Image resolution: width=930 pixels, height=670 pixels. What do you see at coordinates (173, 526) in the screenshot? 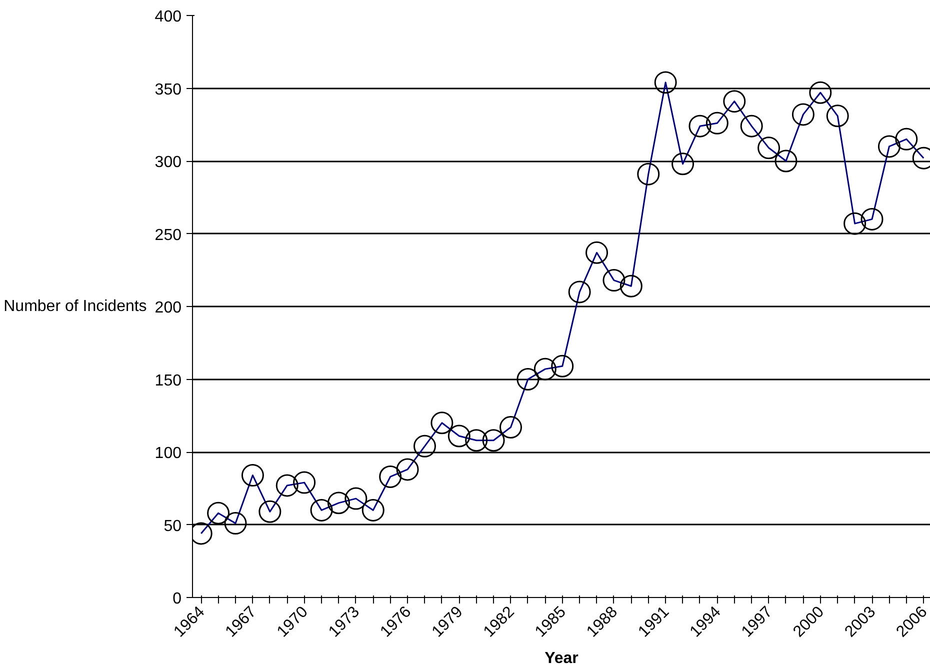
I see `y-tick-label: 50` at bounding box center [173, 526].